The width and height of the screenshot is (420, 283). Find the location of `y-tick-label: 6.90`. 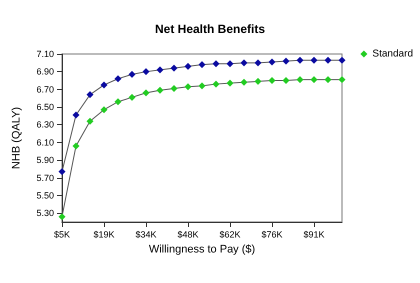

y-tick-label: 6.90 is located at coordinates (45, 71).